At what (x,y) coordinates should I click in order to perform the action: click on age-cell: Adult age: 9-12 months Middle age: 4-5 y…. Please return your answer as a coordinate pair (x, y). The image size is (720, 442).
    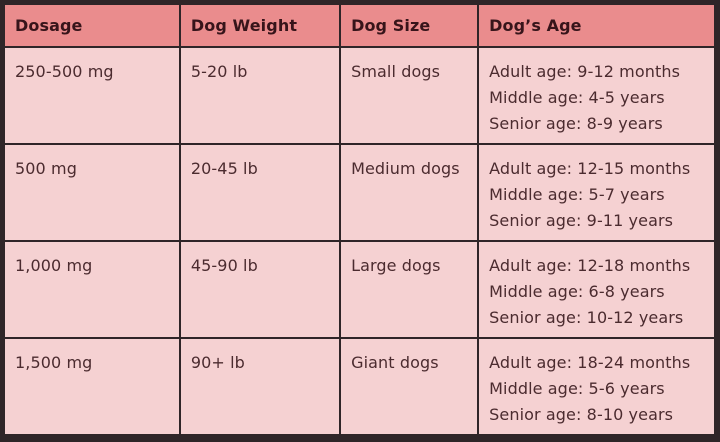
    Looking at the image, I should click on (597, 95).